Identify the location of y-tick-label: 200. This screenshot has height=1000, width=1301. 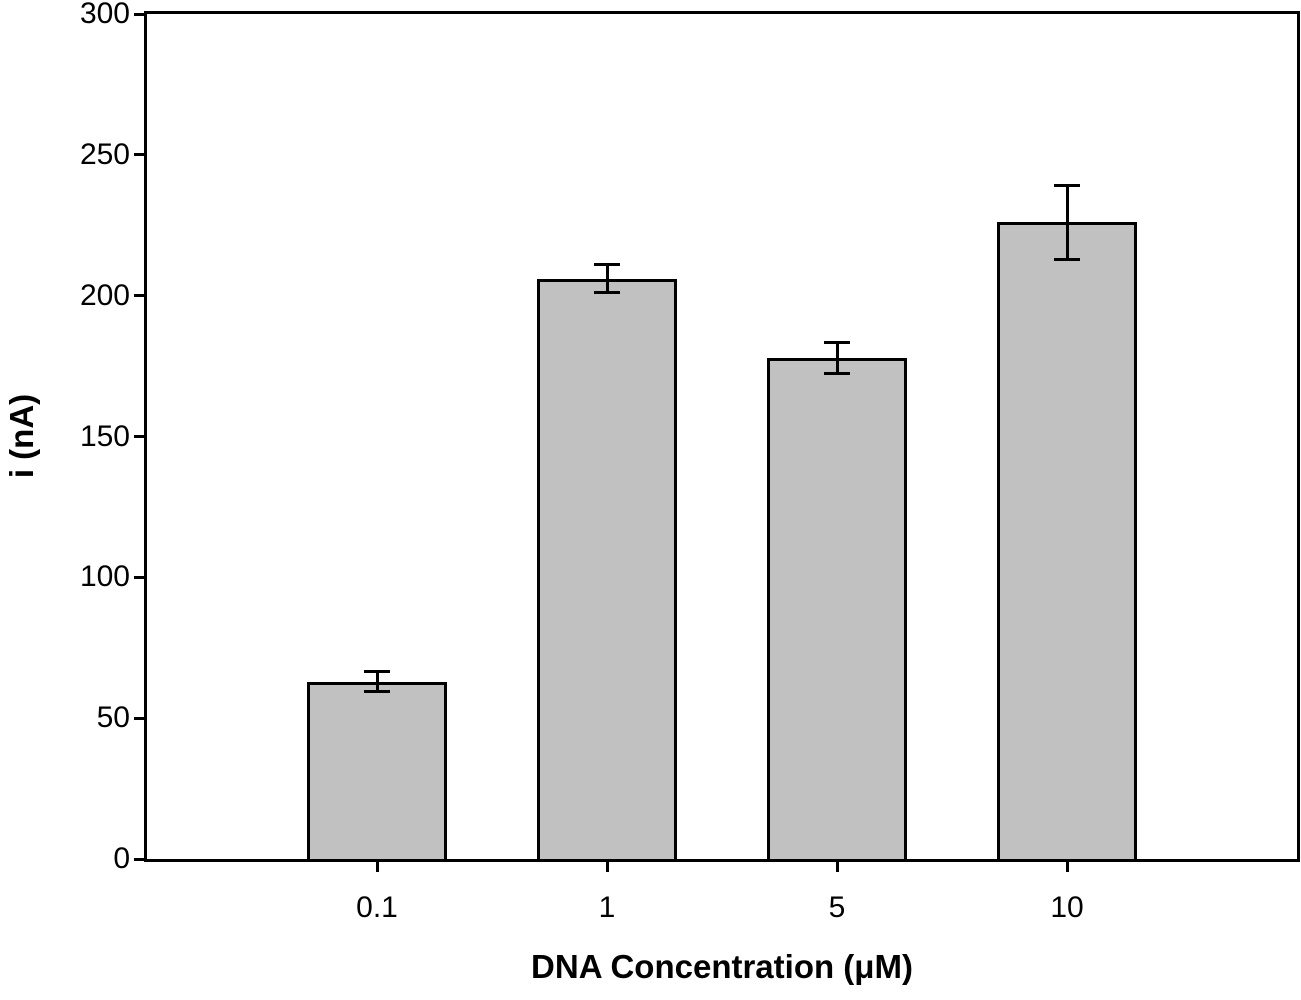
(104, 295).